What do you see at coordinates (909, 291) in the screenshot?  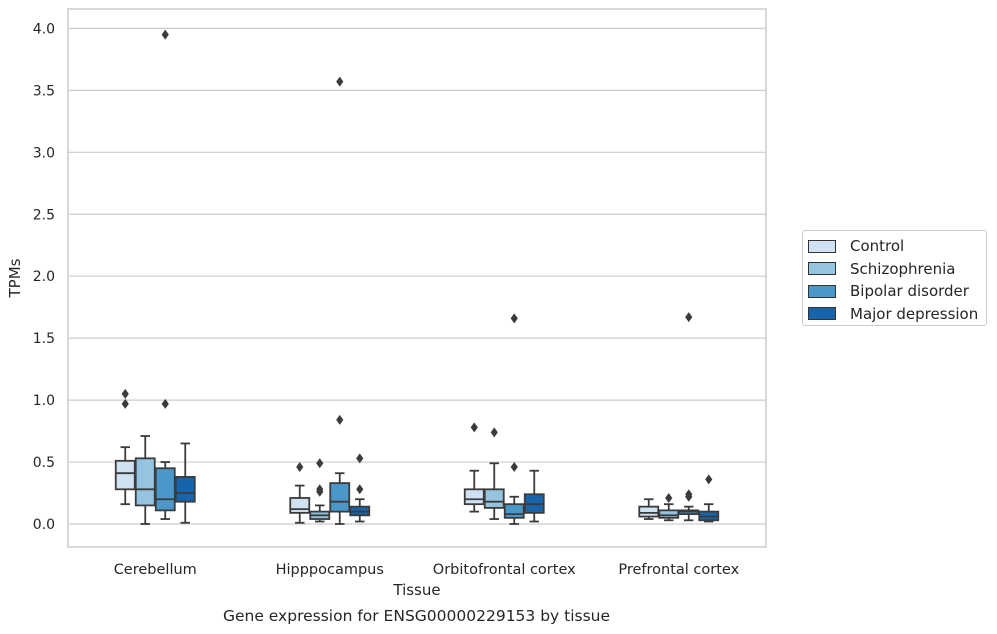 I see `legend-label: Bipolar disorder` at bounding box center [909, 291].